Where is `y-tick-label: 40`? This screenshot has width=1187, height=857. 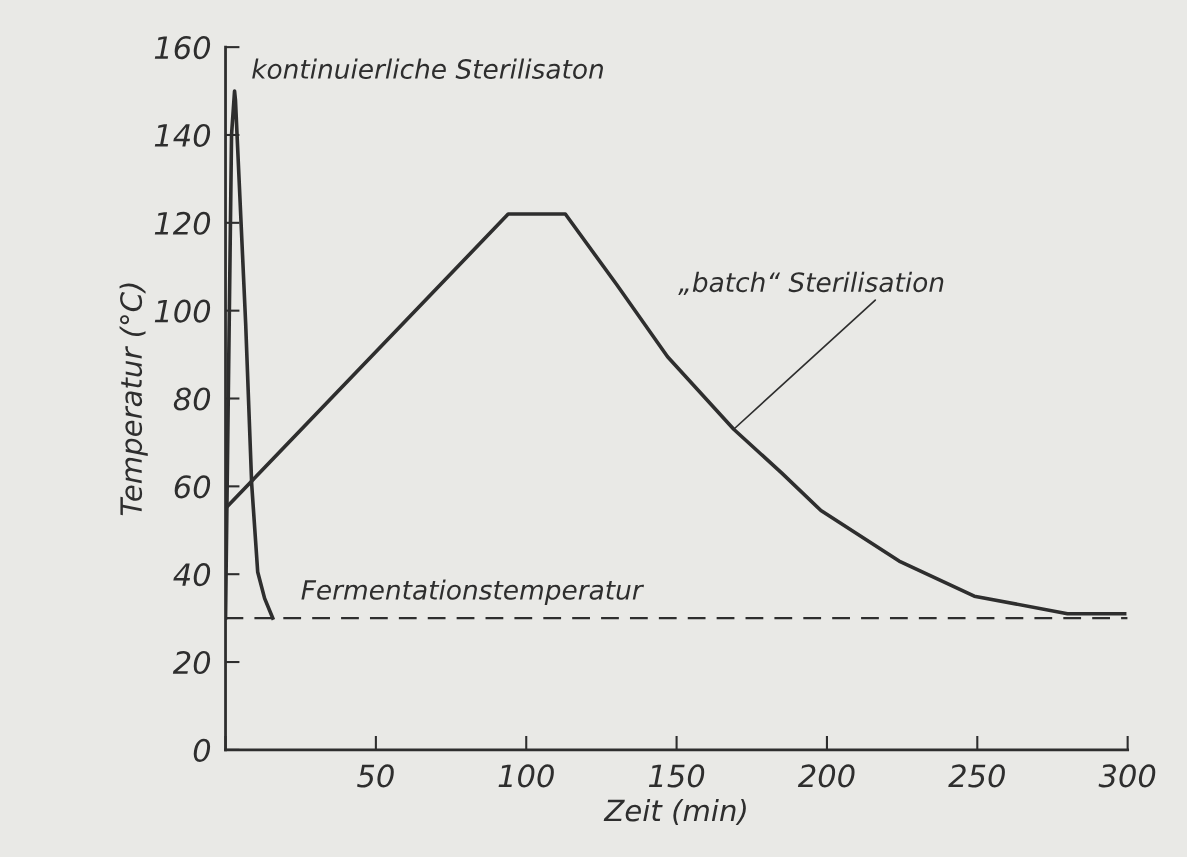 y-tick-label: 40 is located at coordinates (192, 575).